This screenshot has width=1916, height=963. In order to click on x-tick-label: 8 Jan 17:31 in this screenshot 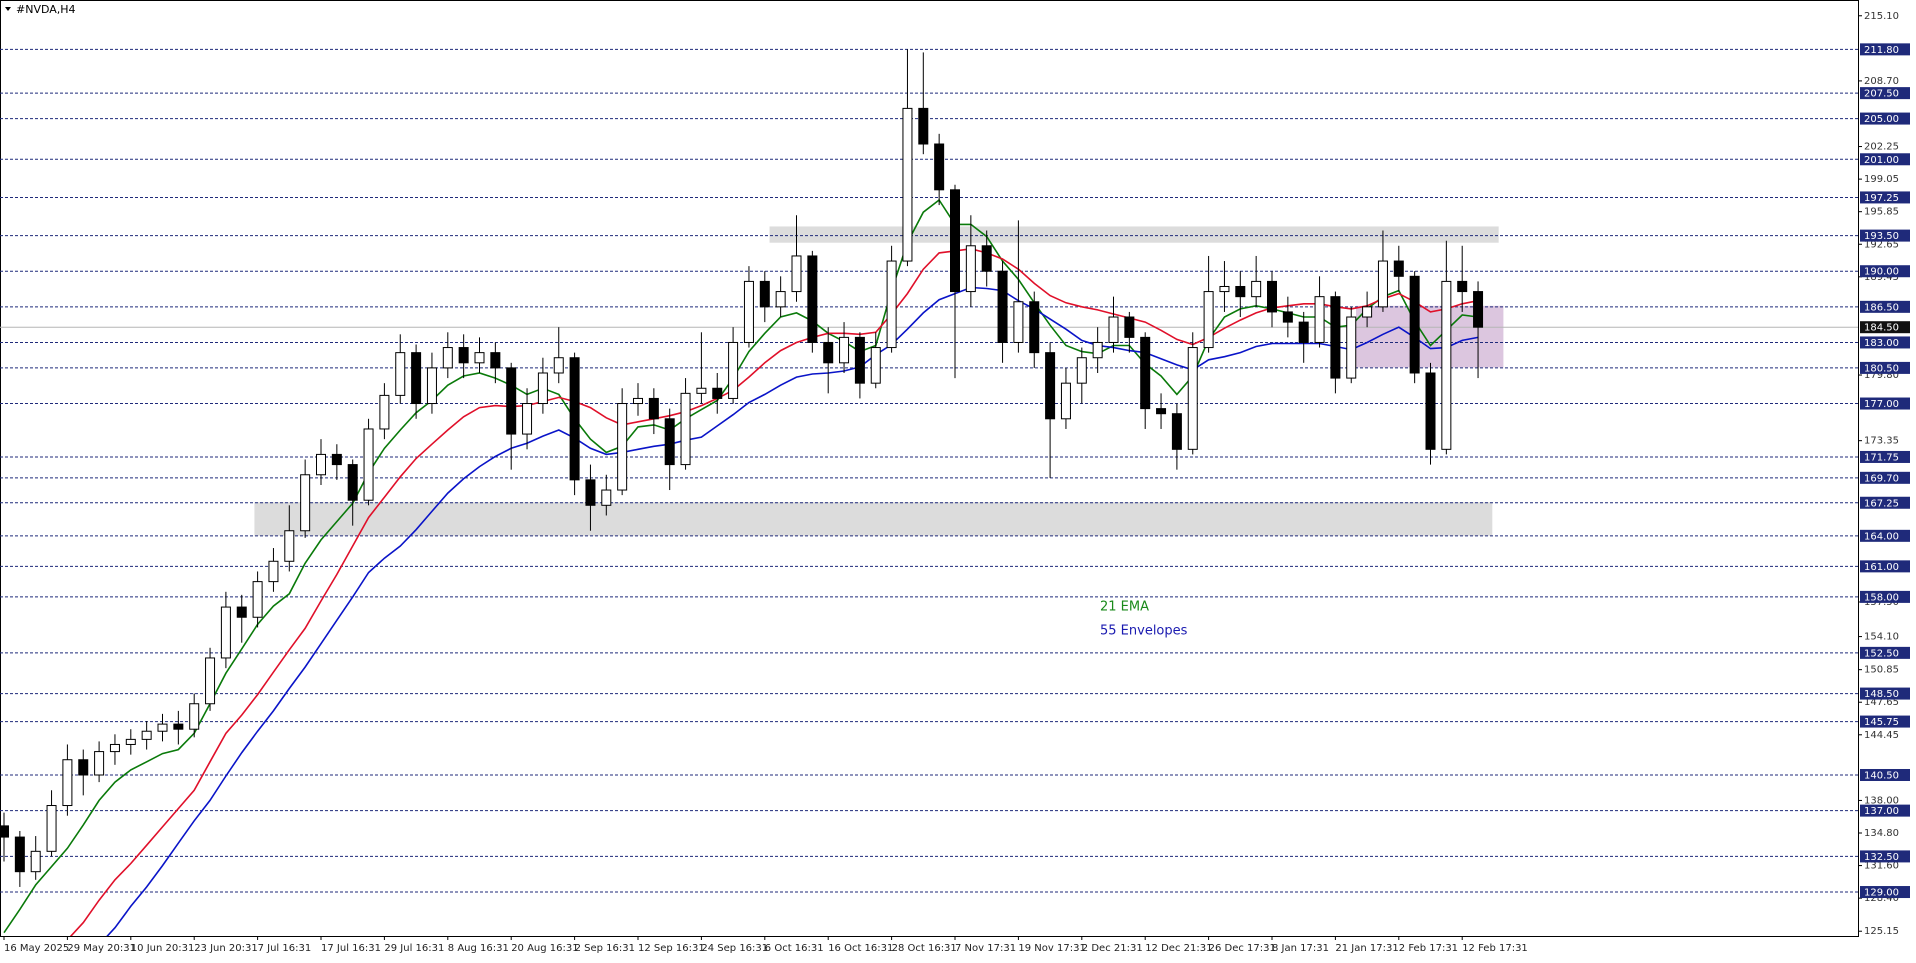, I will do `click(1300, 948)`.